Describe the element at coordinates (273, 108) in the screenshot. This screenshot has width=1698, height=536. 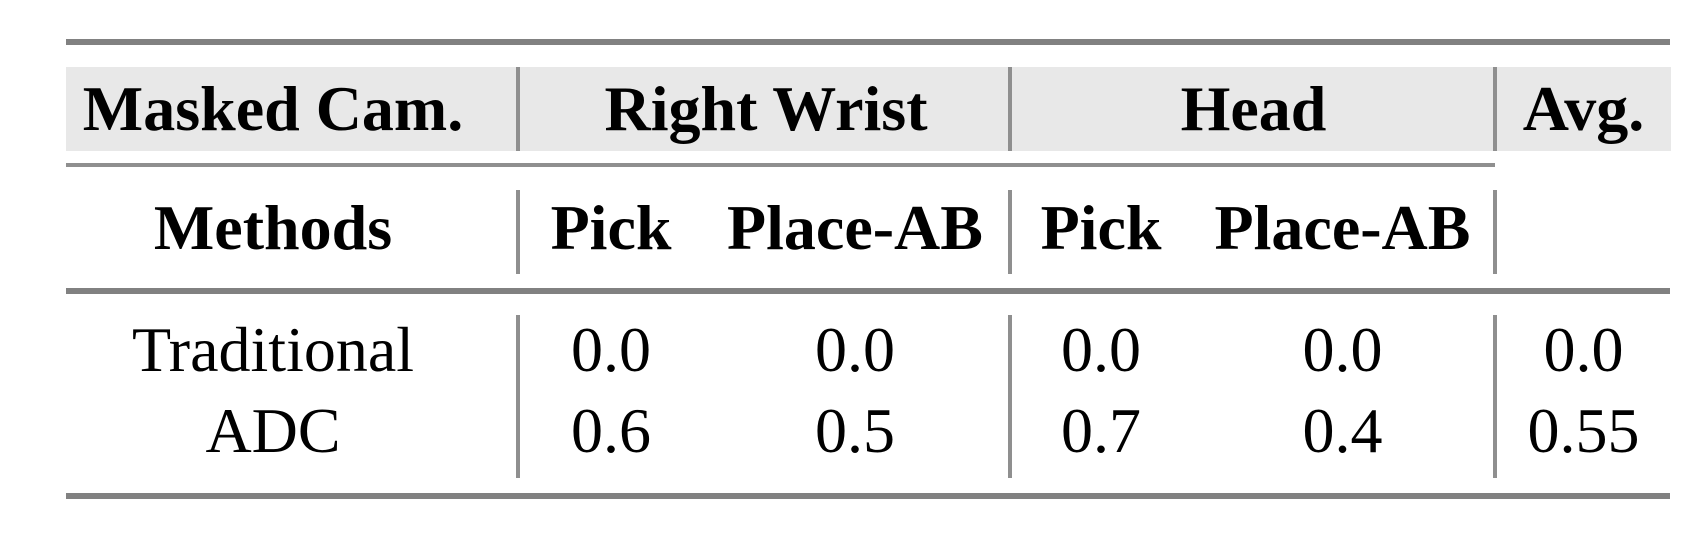
I see `header-masked-cam: Masked Cam.` at that location.